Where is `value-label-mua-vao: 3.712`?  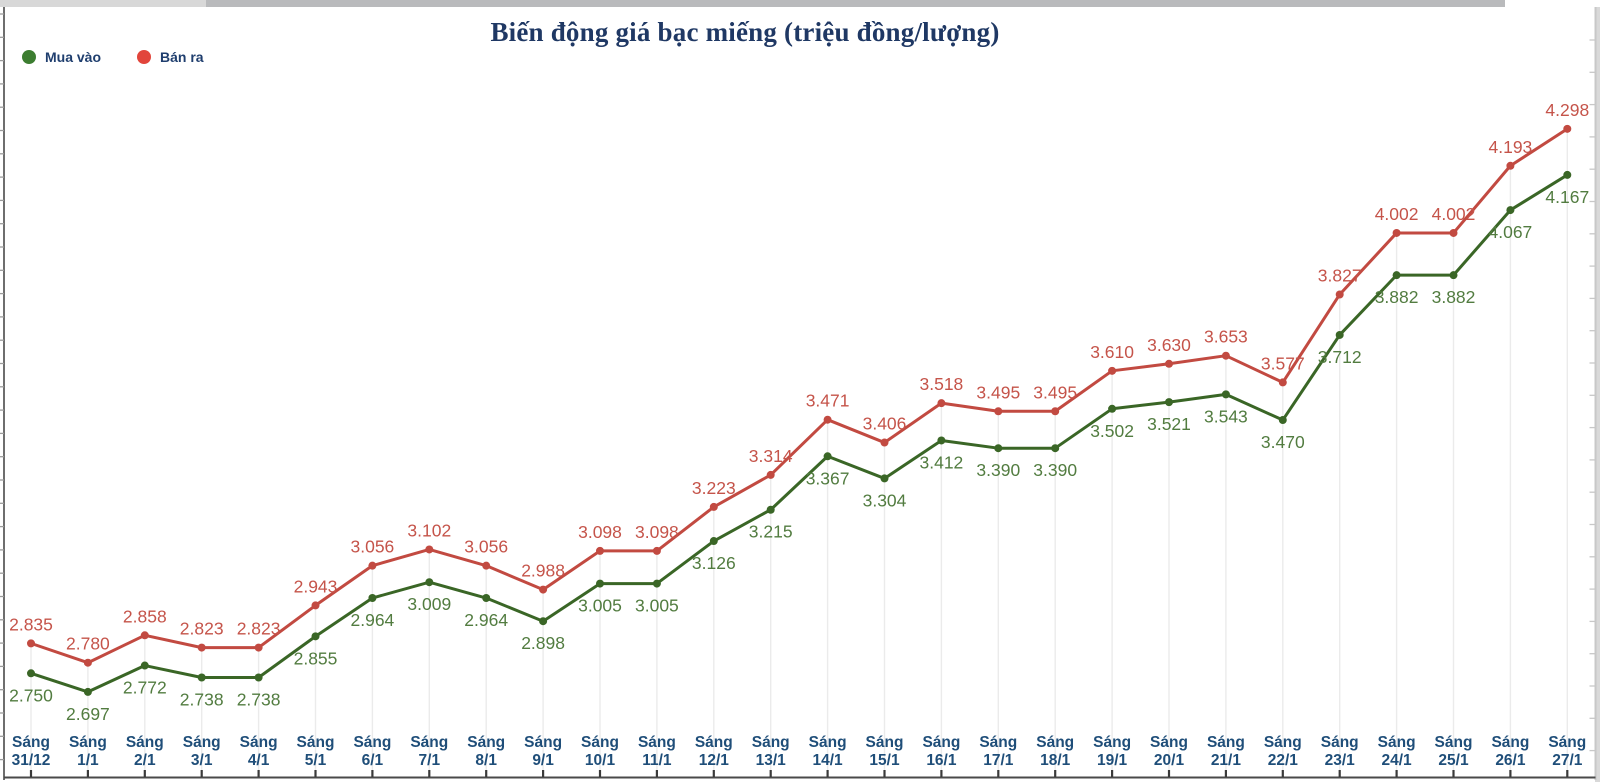
value-label-mua-vao: 3.712 is located at coordinates (1340, 357).